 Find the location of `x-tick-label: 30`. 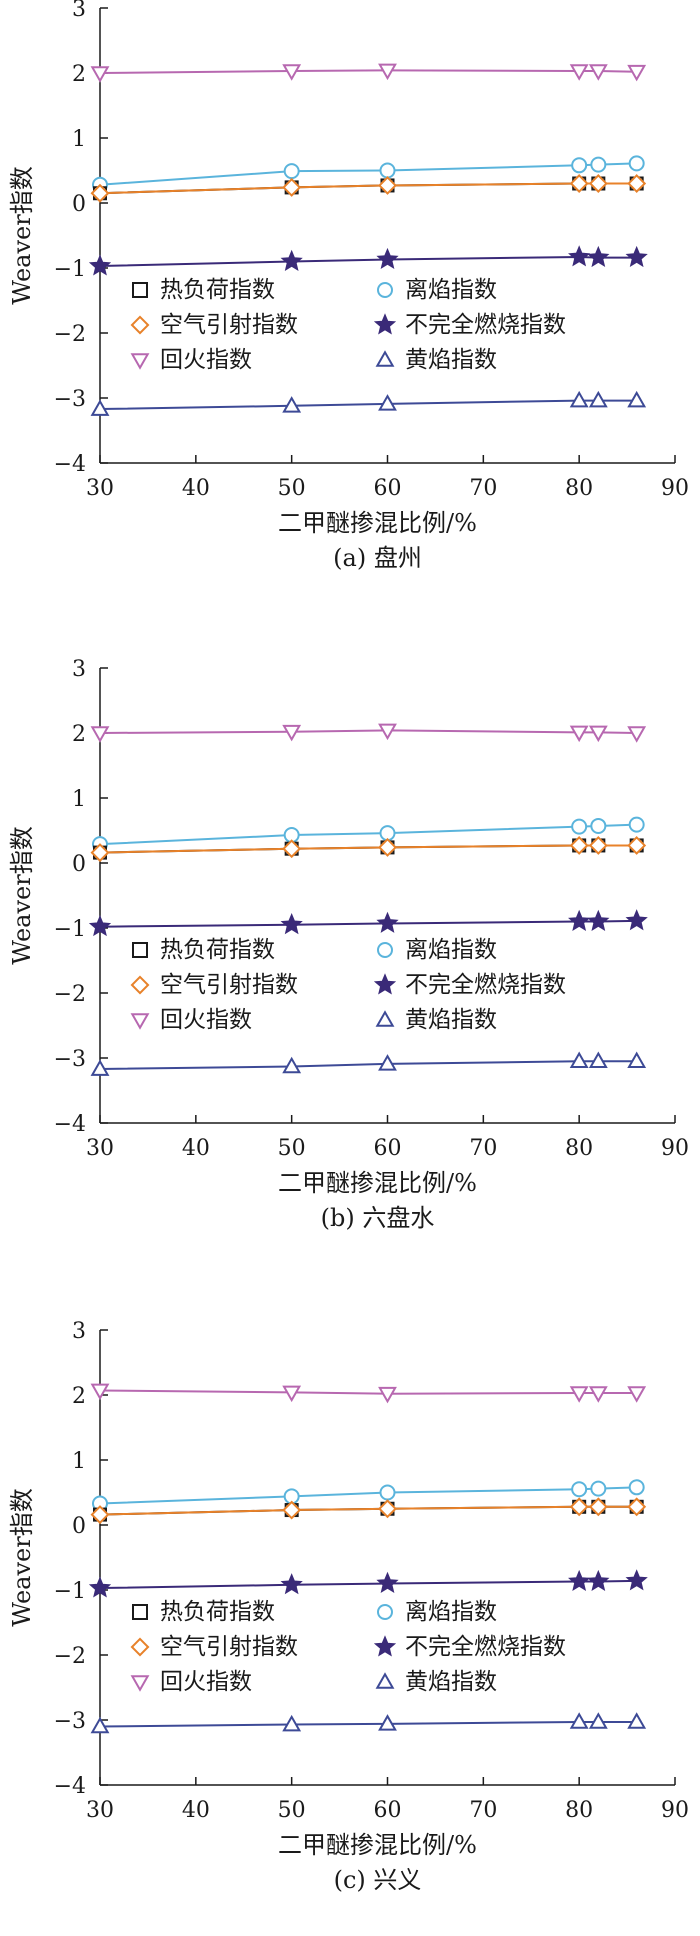

x-tick-label: 30 is located at coordinates (100, 1810).